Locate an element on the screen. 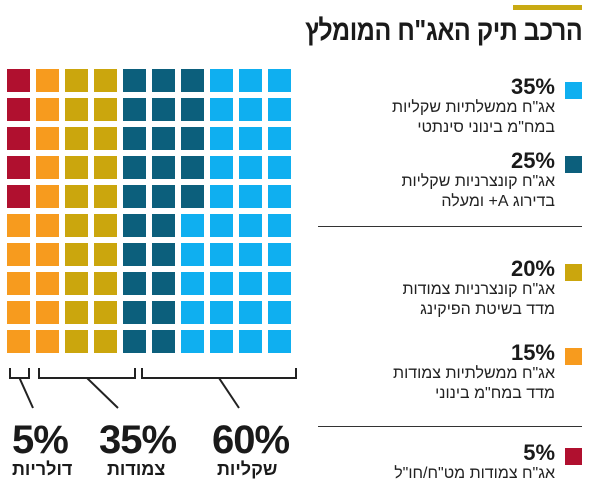  group-dollar-label: דולריות is located at coordinates (42, 469).